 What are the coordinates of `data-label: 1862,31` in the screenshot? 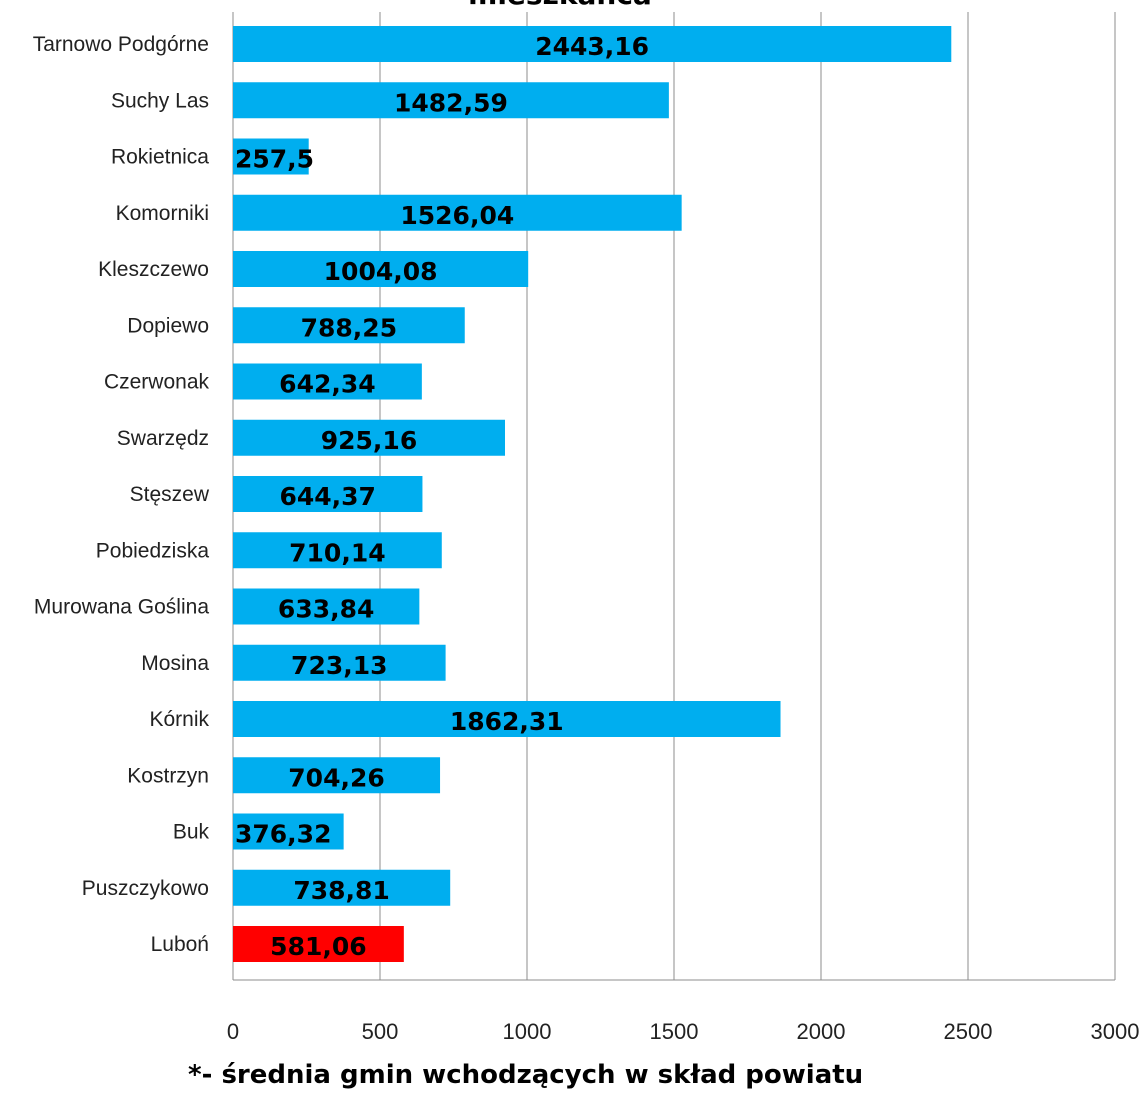 It's located at (507, 721).